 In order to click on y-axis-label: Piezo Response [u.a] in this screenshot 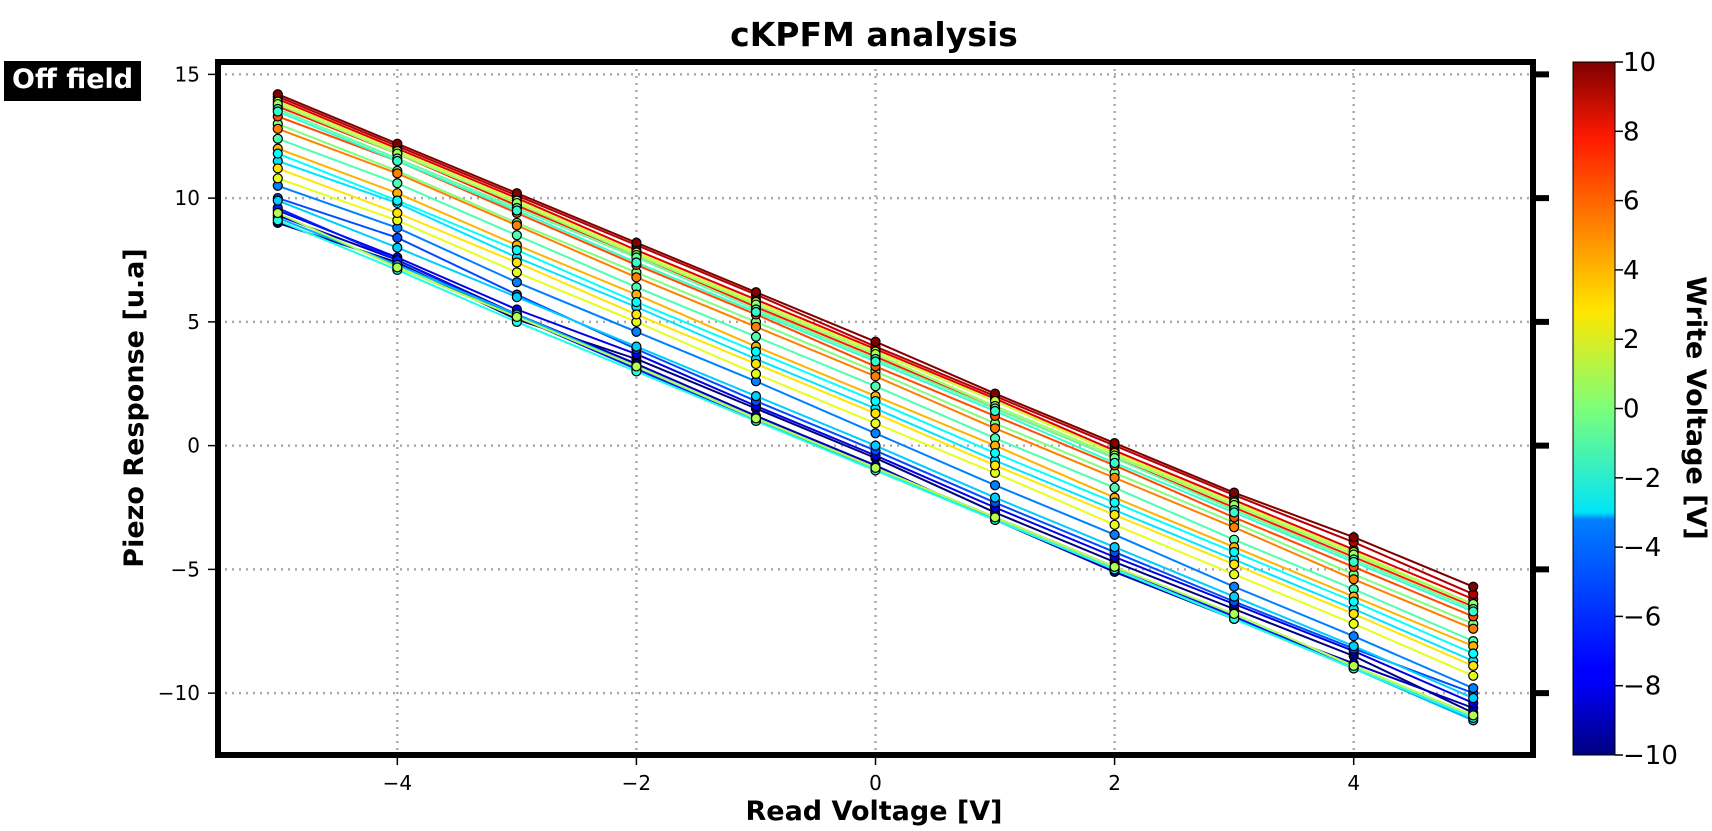, I will do `click(134, 407)`.